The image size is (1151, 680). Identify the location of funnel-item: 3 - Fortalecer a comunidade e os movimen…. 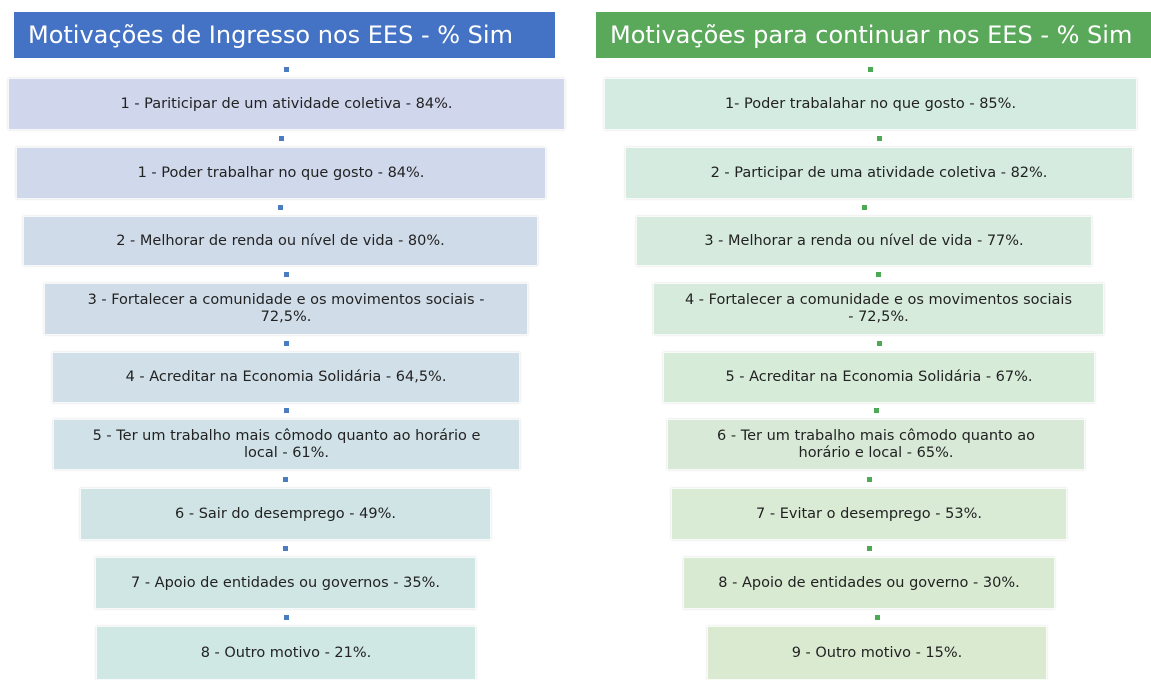
(286, 309).